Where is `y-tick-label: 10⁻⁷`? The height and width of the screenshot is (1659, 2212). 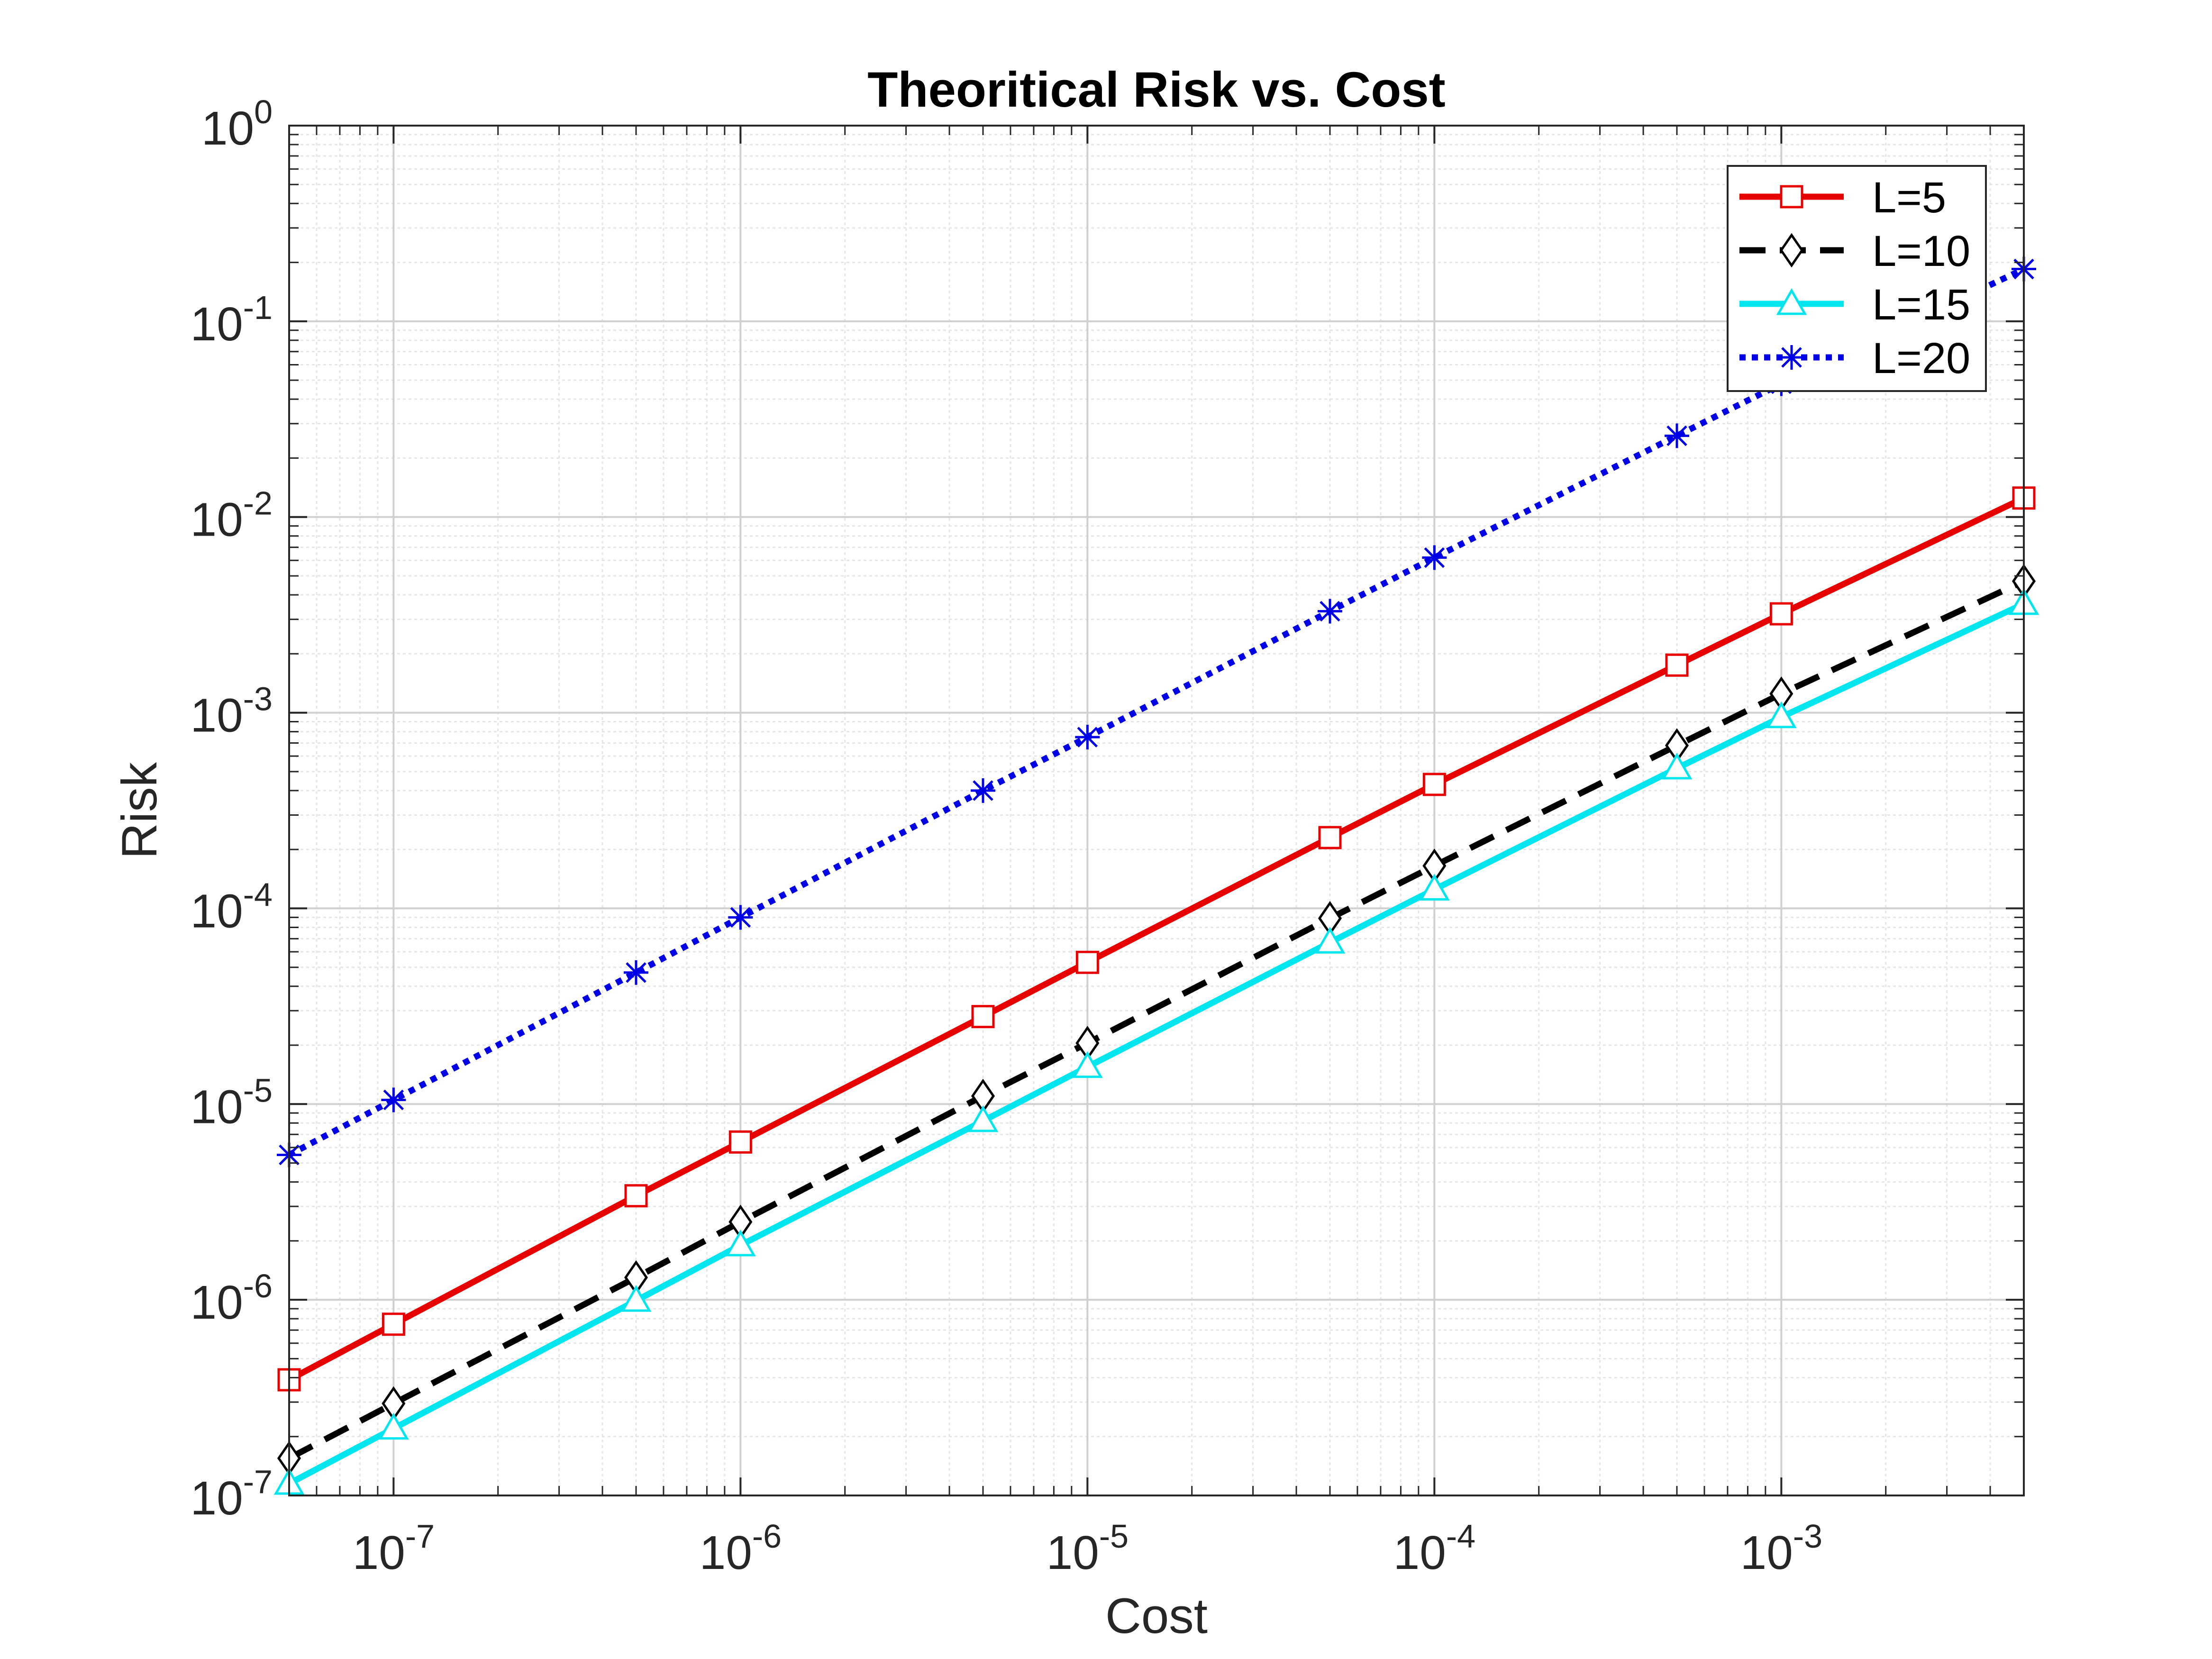 y-tick-label: 10⁻⁷ is located at coordinates (232, 1494).